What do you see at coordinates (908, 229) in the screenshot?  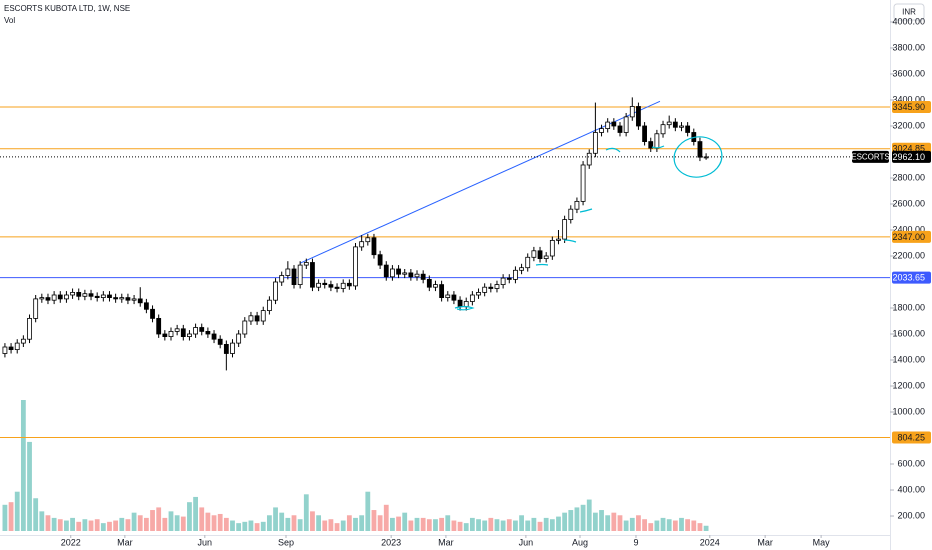 I see `y-tick-label: 2400.00` at bounding box center [908, 229].